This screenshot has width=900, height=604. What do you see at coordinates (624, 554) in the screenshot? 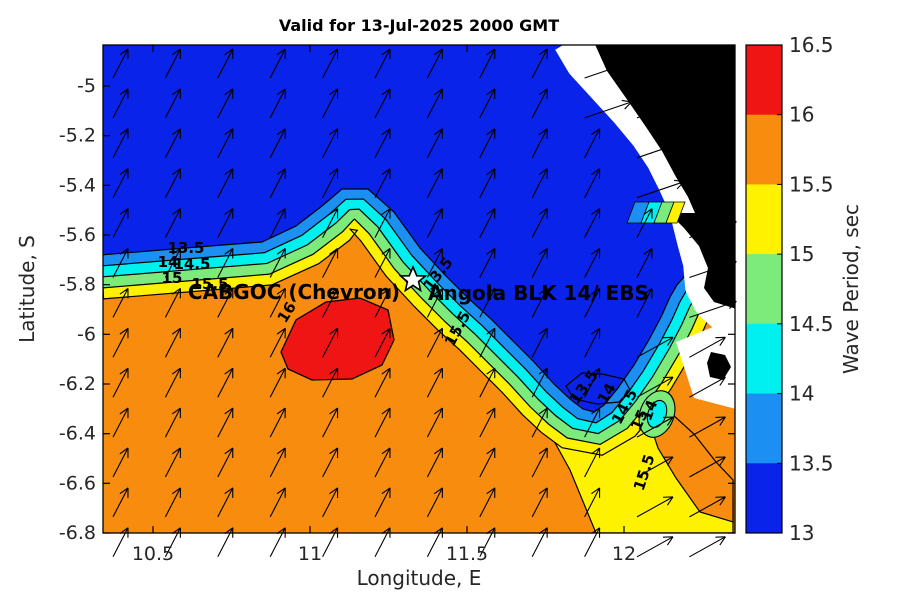
I see `x-tick-label: 12` at bounding box center [624, 554].